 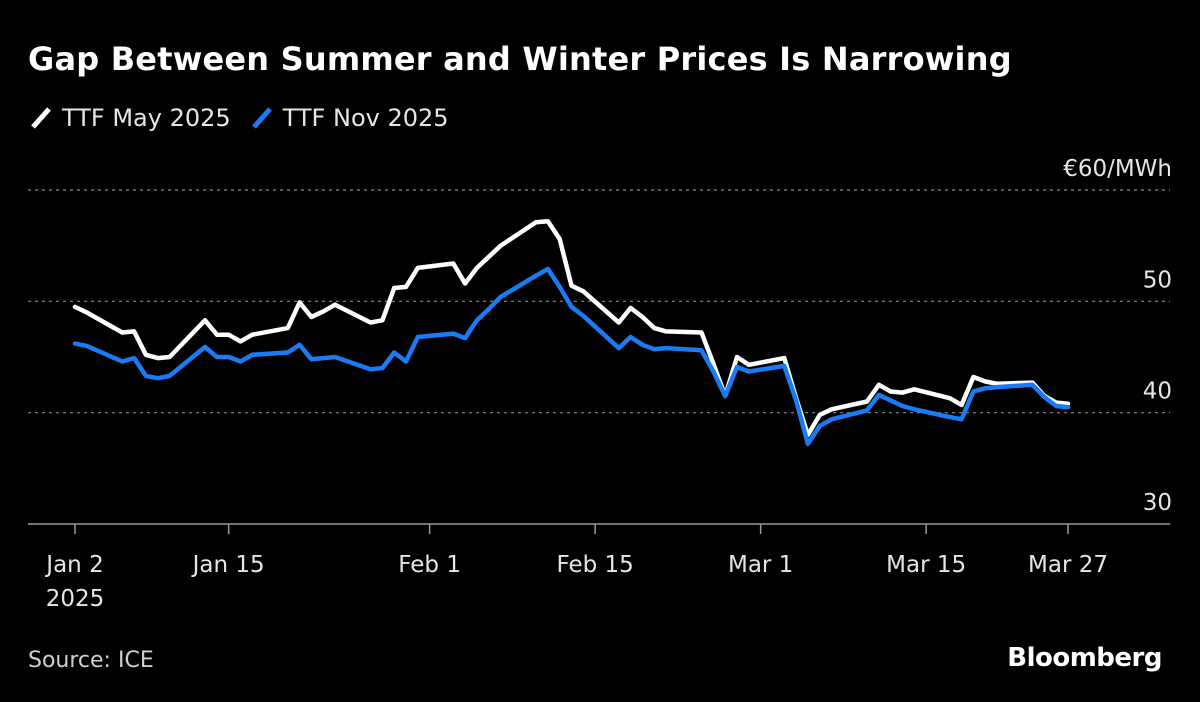 What do you see at coordinates (594, 565) in the screenshot?
I see `x-tick-label: Feb 15` at bounding box center [594, 565].